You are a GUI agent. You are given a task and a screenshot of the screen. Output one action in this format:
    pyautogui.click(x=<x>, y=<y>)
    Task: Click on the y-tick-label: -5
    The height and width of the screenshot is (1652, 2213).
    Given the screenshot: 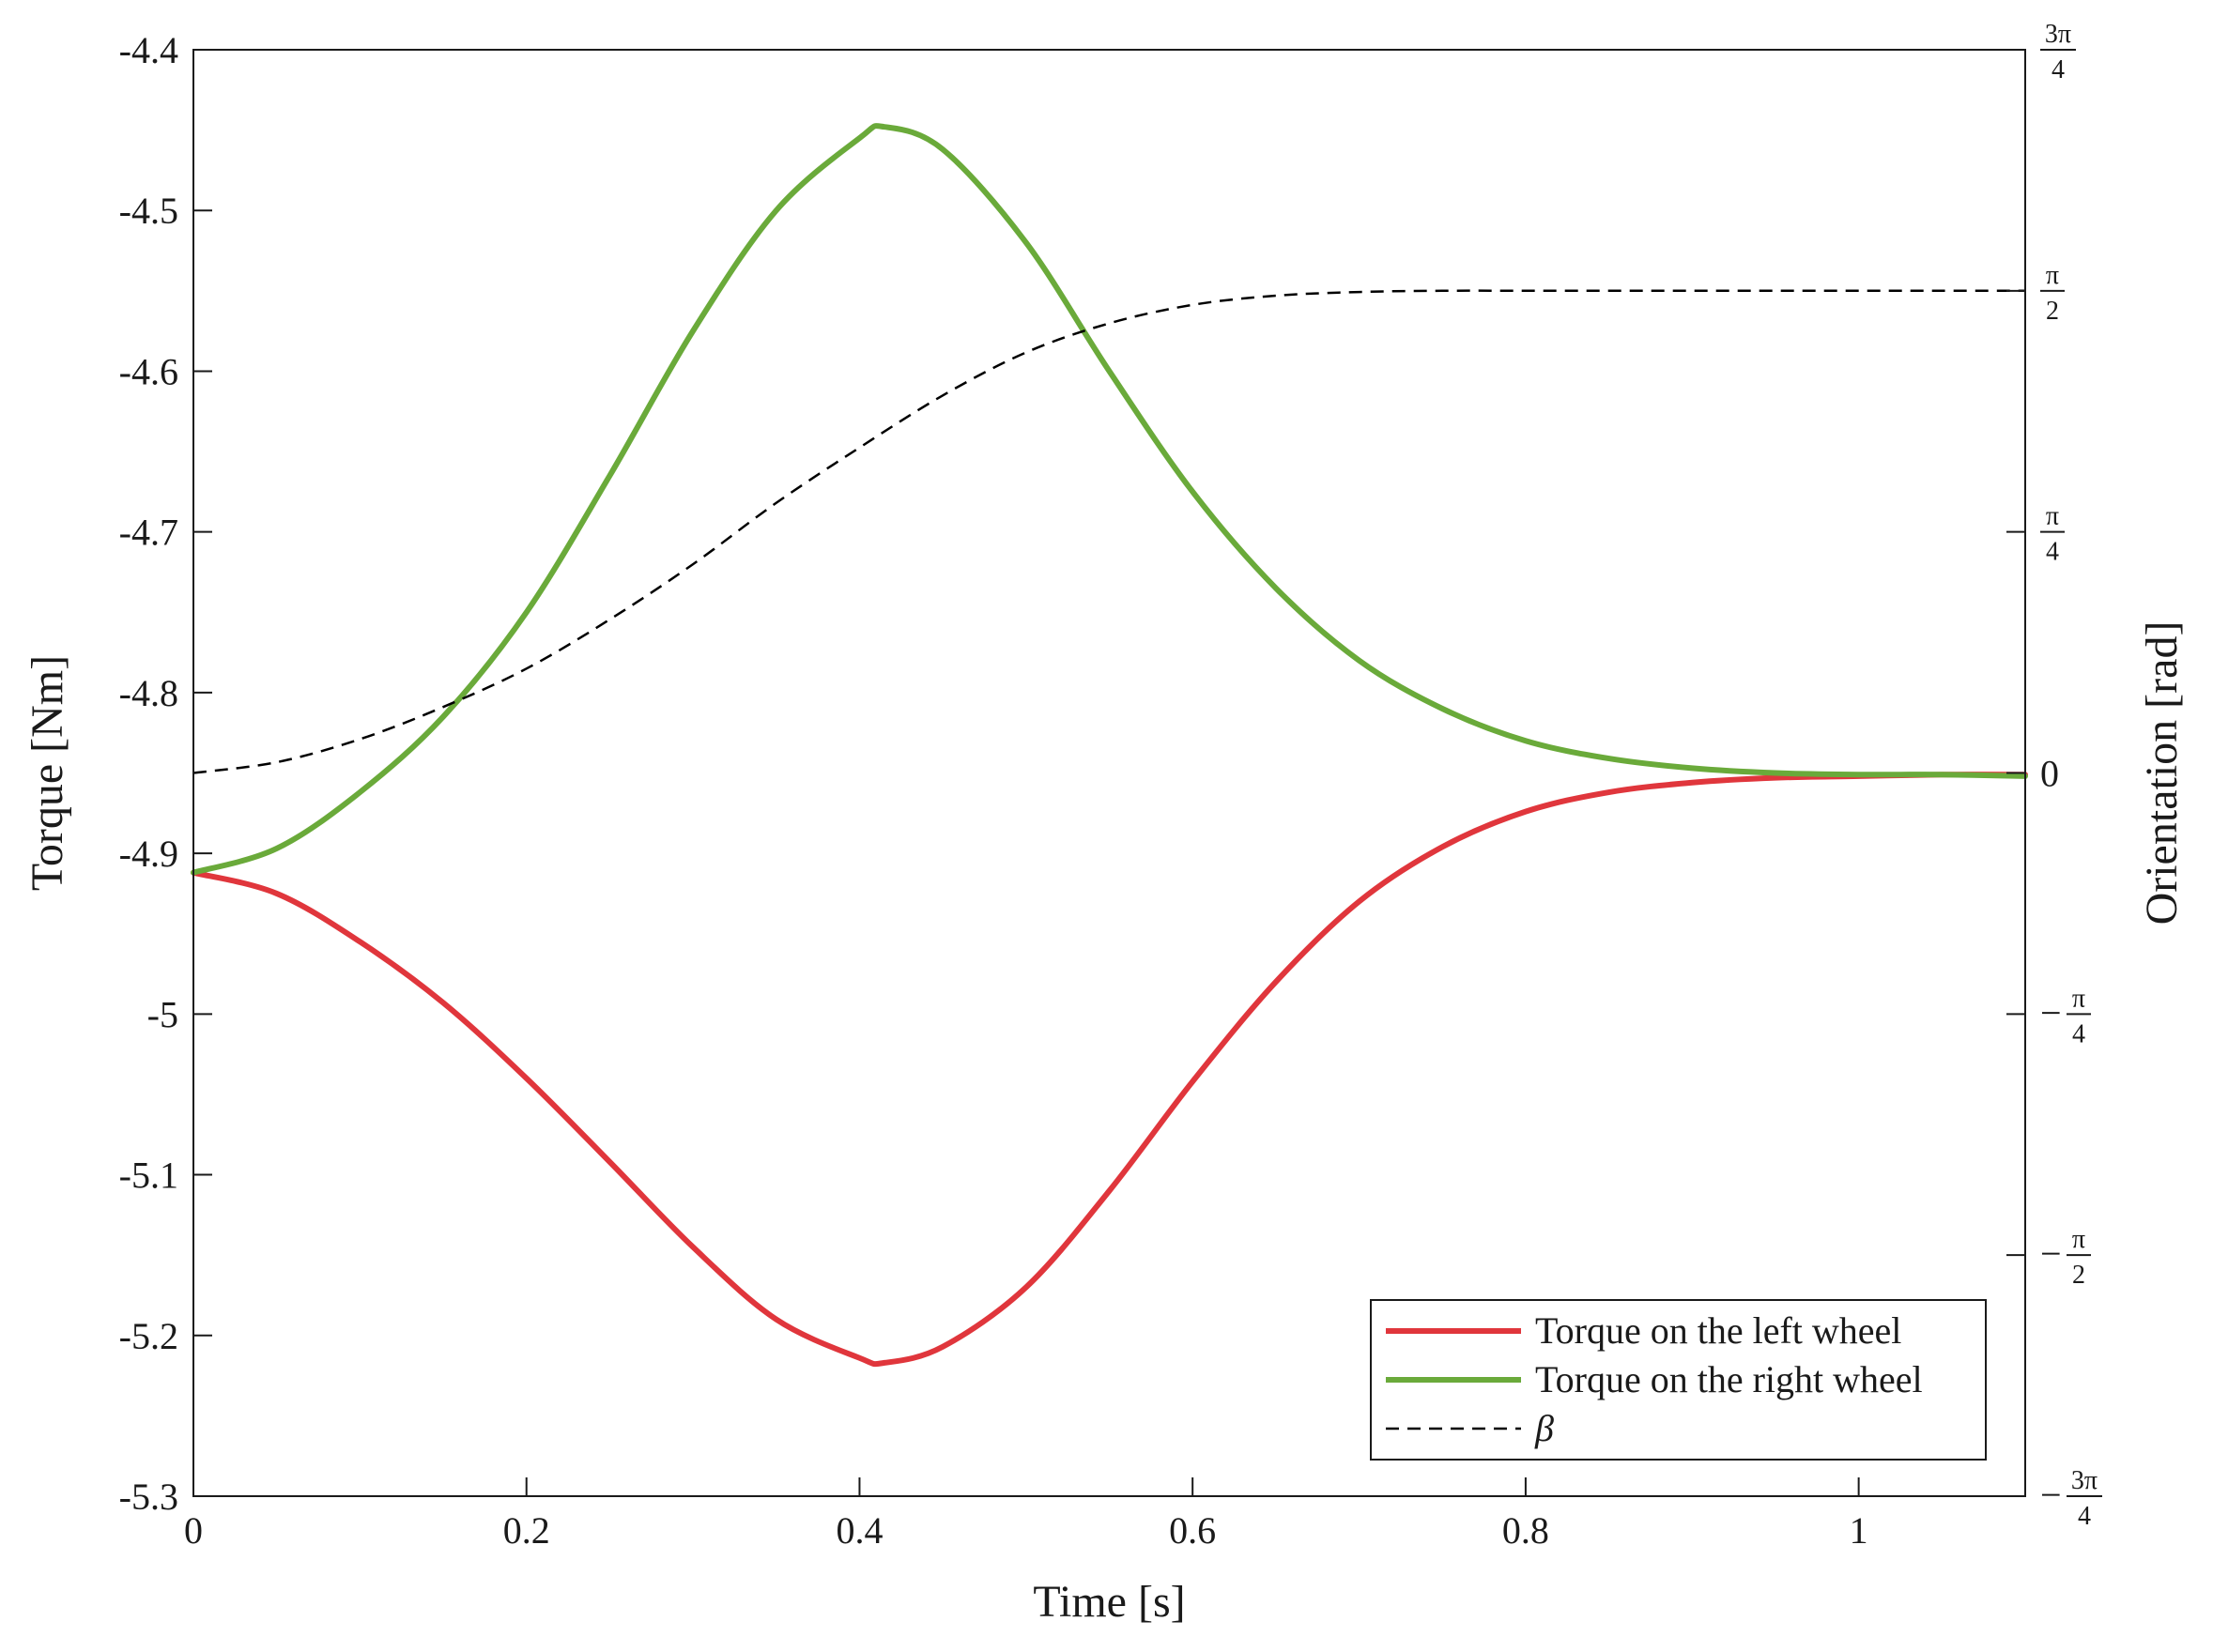 What is the action you would take?
    pyautogui.click(x=162, y=1014)
    